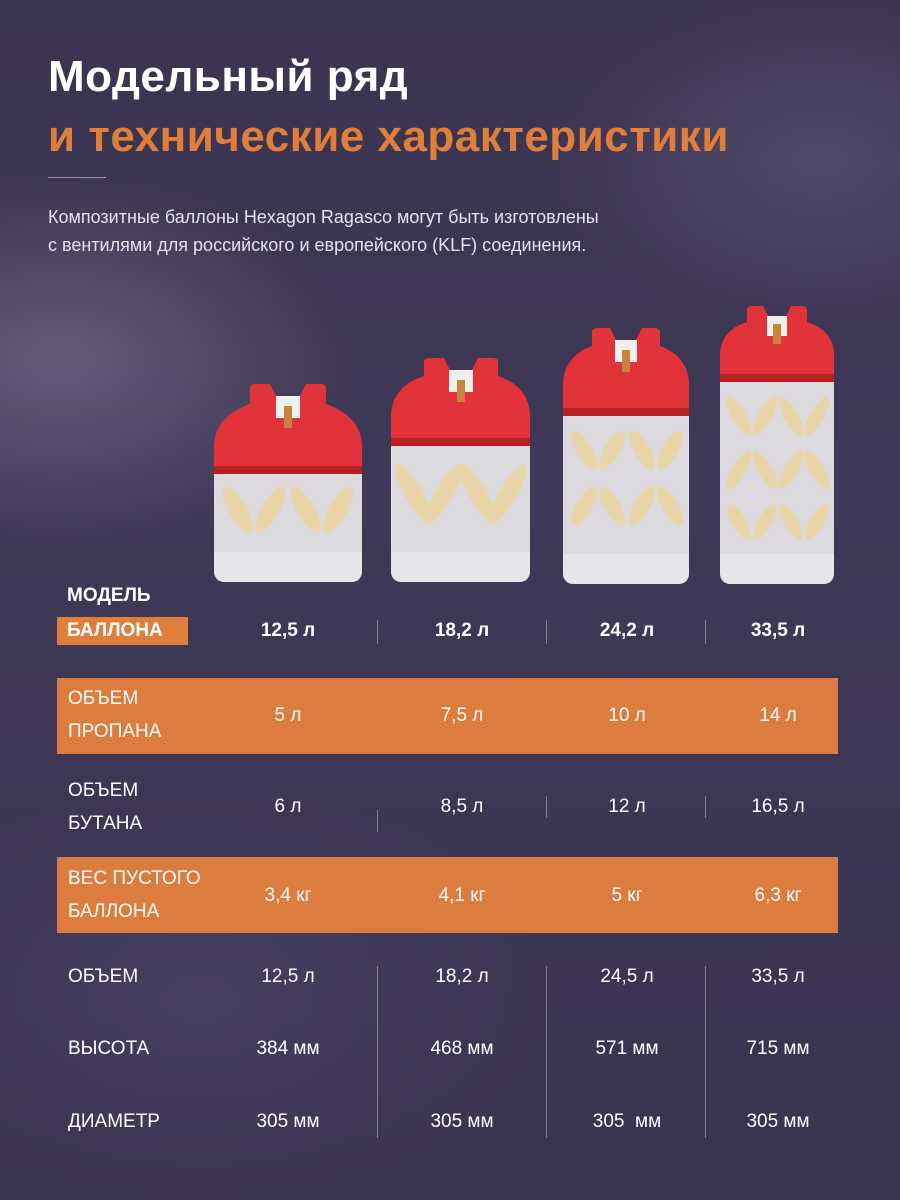 Image resolution: width=900 pixels, height=1200 pixels. Describe the element at coordinates (288, 806) in the screenshot. I see `butane-value-12-5: 6 л` at that location.